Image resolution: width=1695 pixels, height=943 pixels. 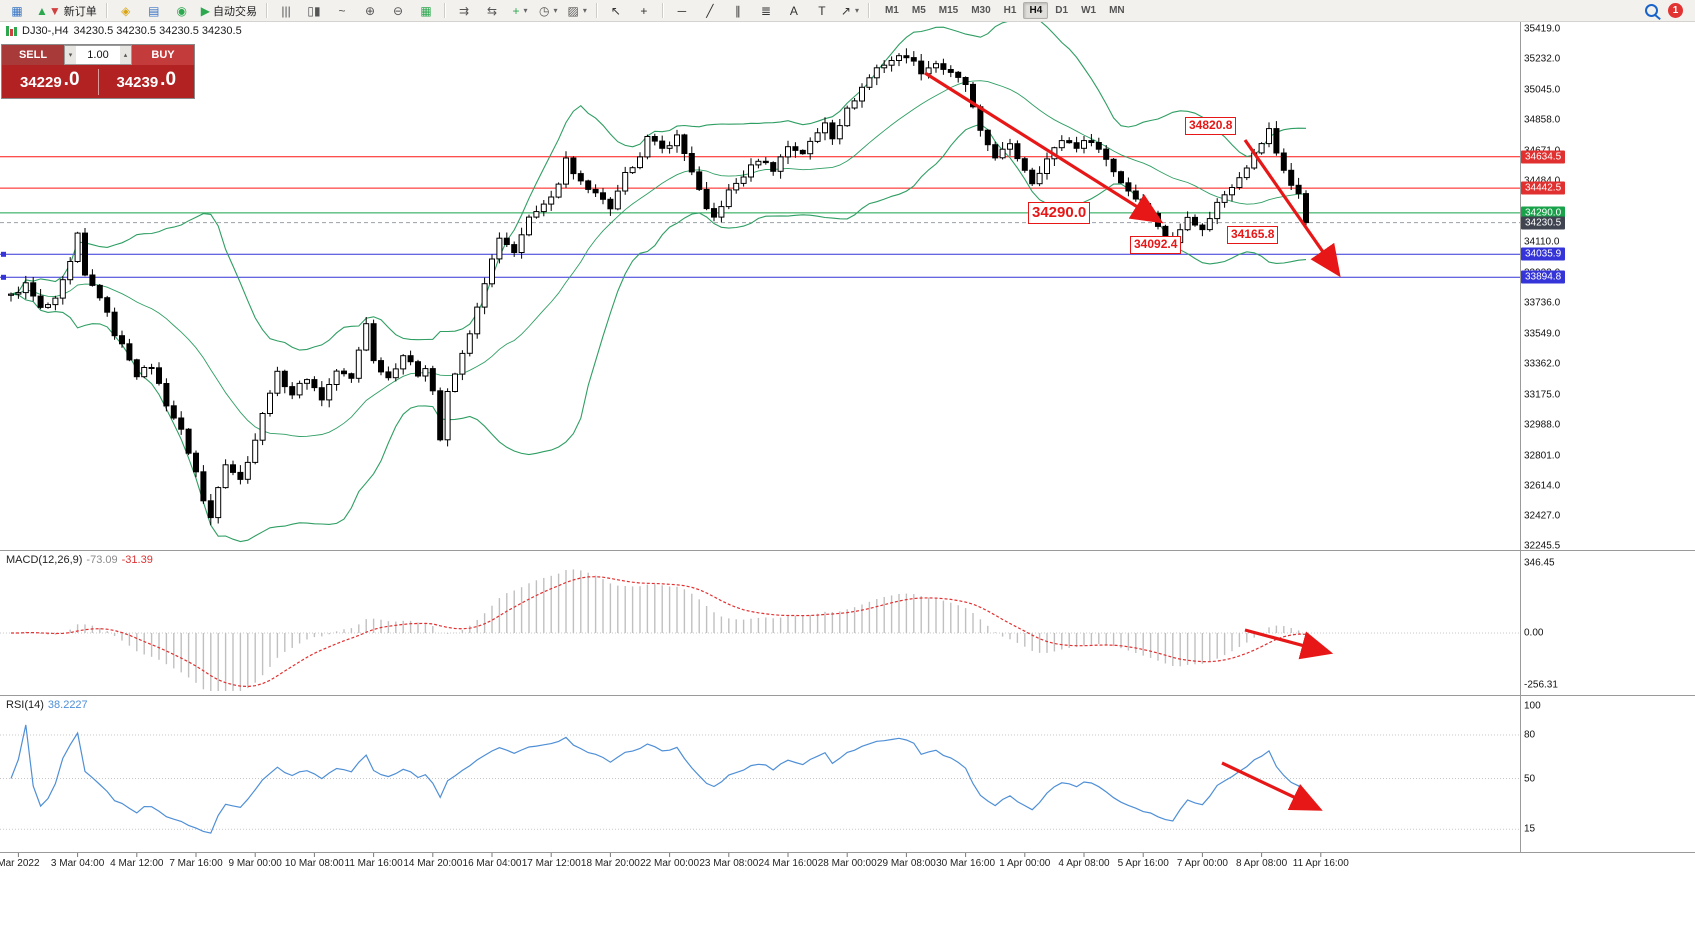 What do you see at coordinates (1084, 863) in the screenshot?
I see `time-axis-label: 4 Apr 08:00` at bounding box center [1084, 863].